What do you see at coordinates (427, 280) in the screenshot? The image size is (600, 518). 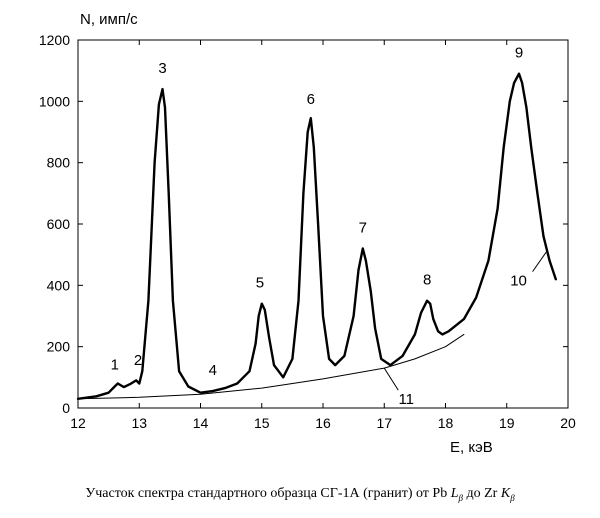 I see `peak-label-8: 8` at bounding box center [427, 280].